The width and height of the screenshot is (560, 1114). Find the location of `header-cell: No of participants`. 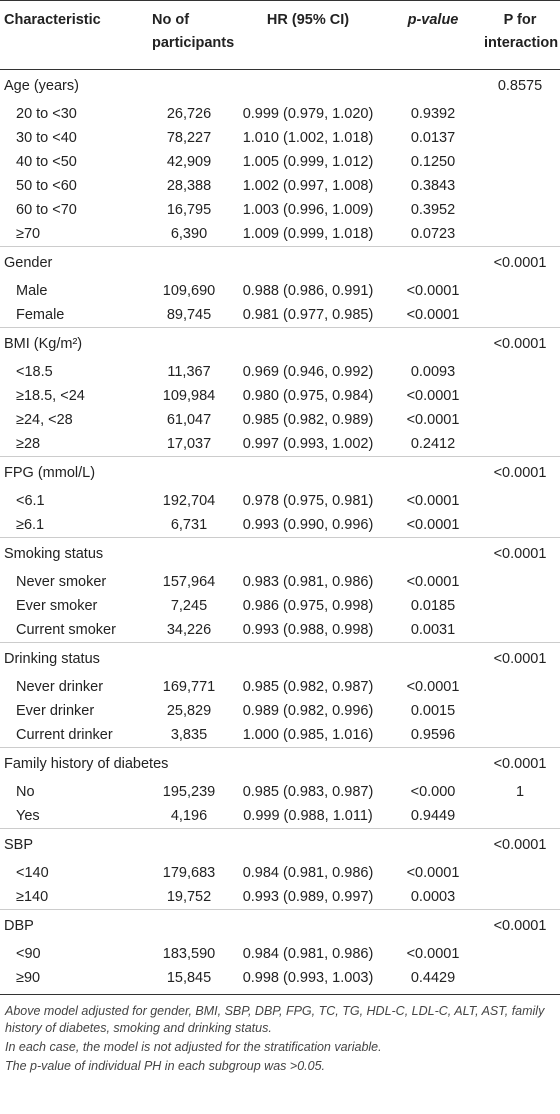

header-cell: No of participants is located at coordinates (191, 35).